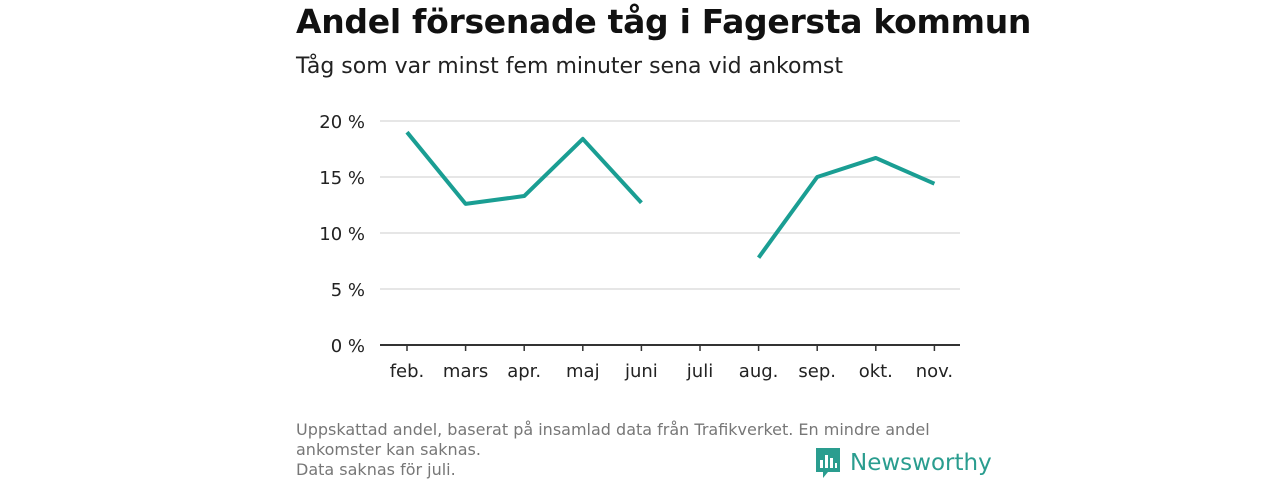 The width and height of the screenshot is (1280, 480). I want to click on y-tick-label: 5 %, so click(348, 290).